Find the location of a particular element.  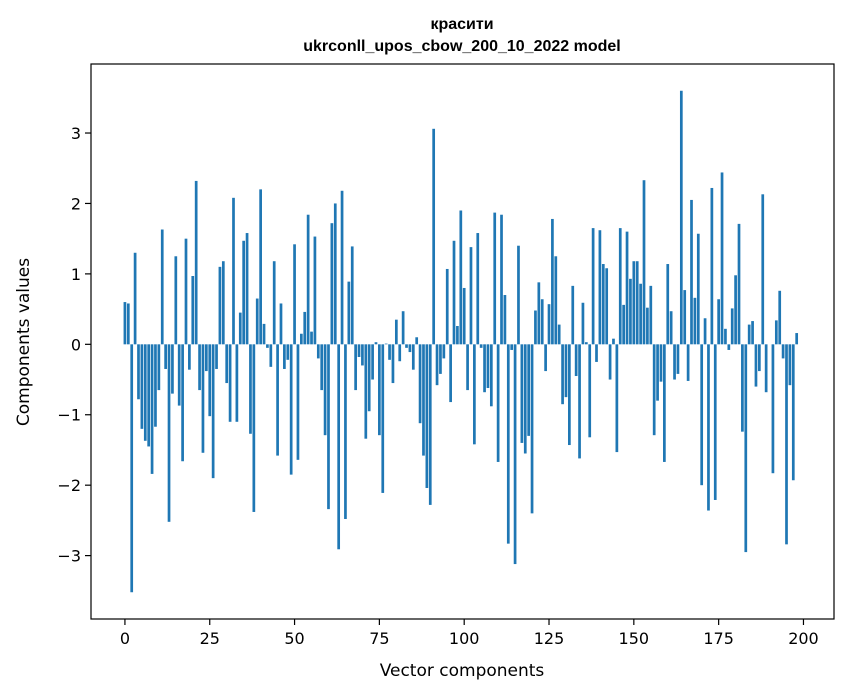

x-tick-label: 25 is located at coordinates (210, 638).